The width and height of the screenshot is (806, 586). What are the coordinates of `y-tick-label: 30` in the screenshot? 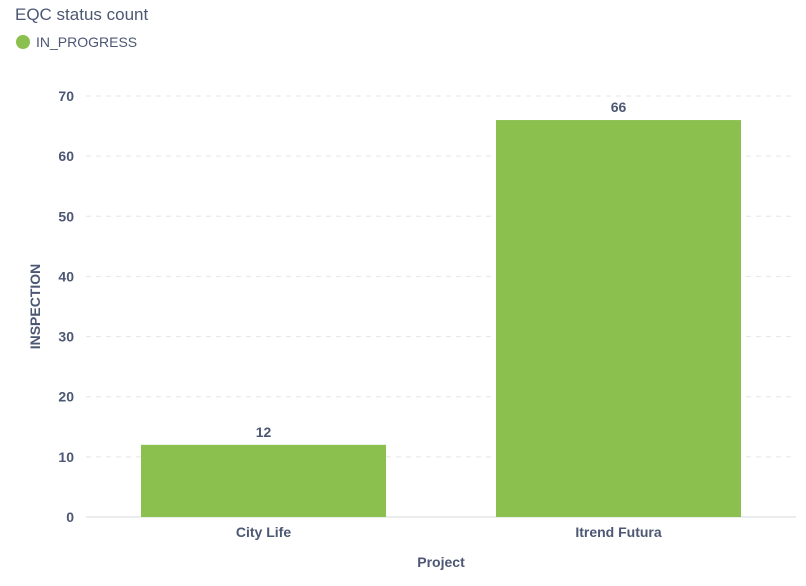 It's located at (66, 337).